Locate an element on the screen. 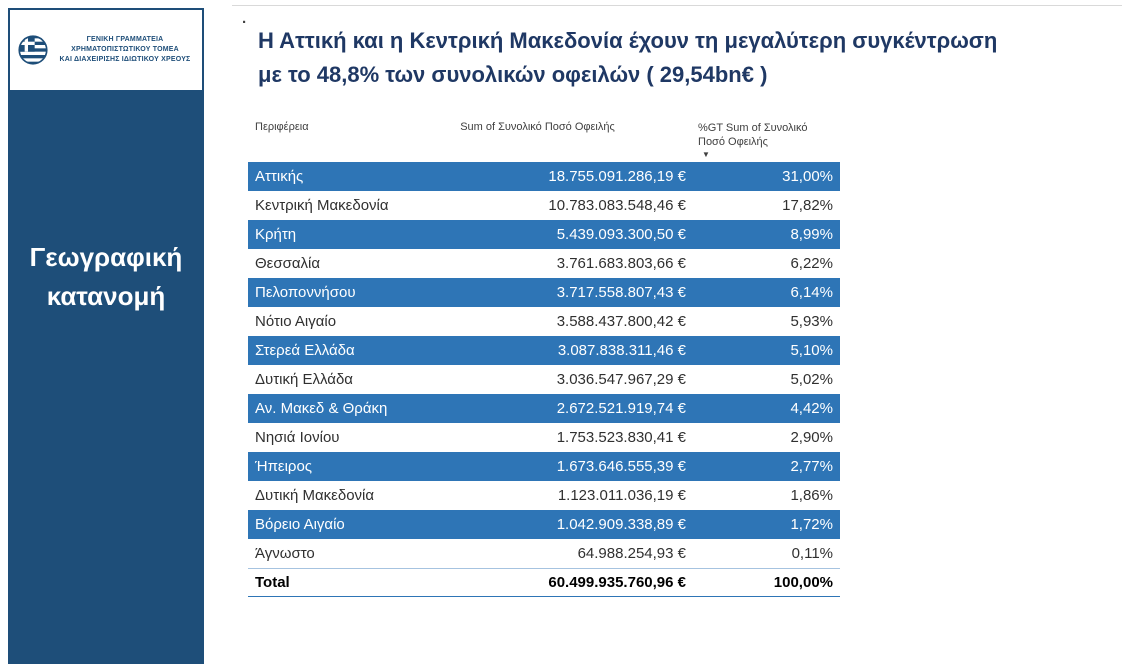 The height and width of the screenshot is (672, 1133). amount-cell: 3.036.547.967,29 € is located at coordinates (621, 379).